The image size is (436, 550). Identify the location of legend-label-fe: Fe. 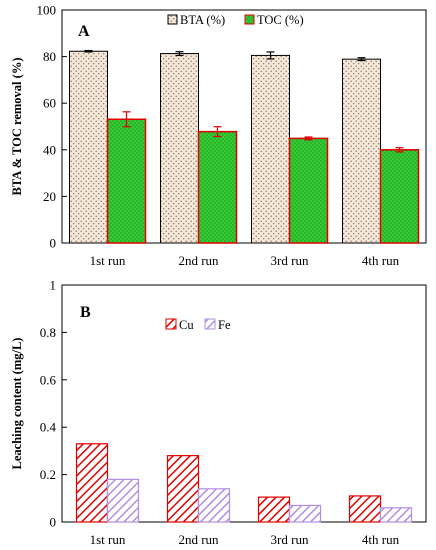
(224, 325).